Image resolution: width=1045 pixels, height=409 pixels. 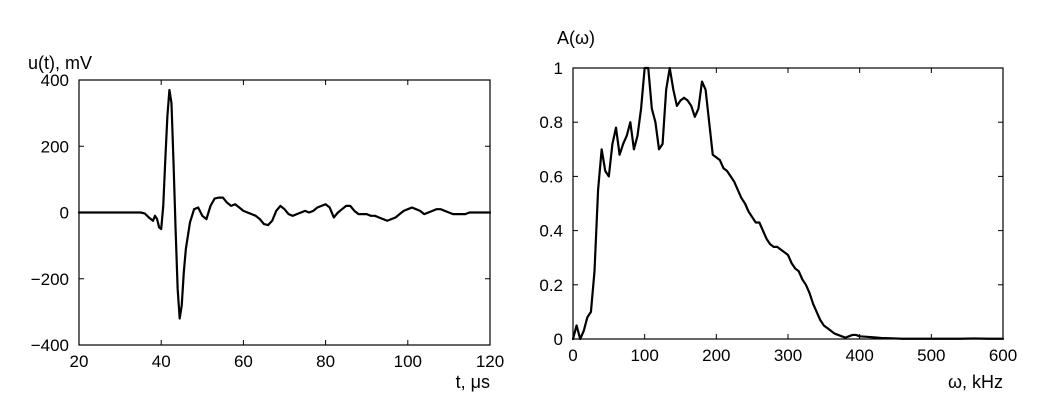 I want to click on x-tick-label: 0, so click(x=572, y=355).